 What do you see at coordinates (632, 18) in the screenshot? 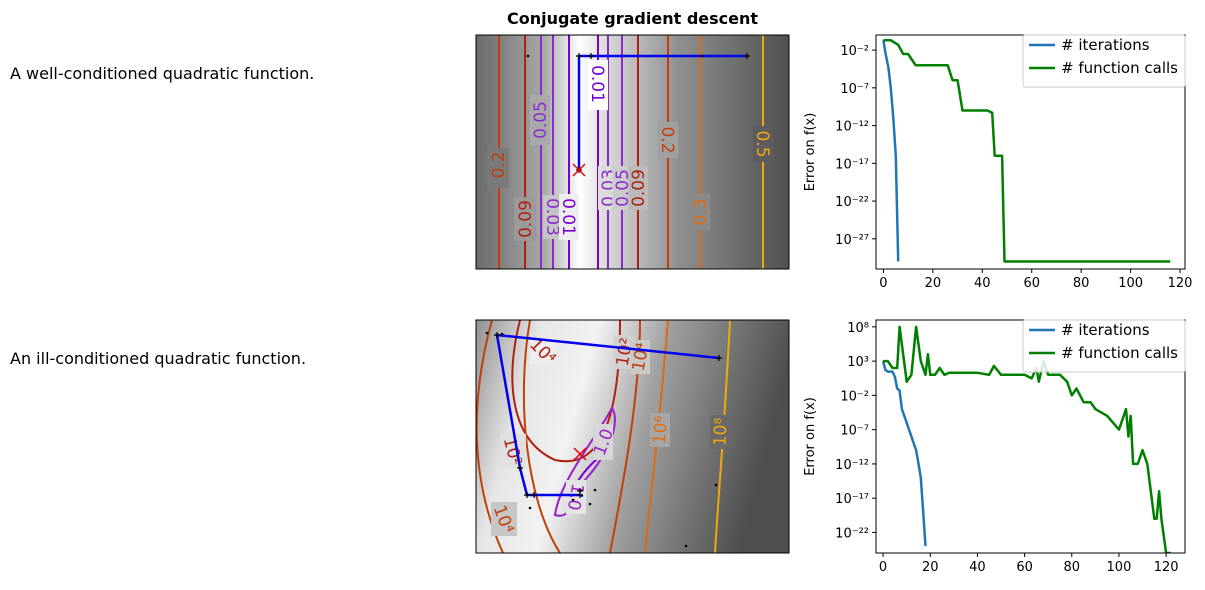
I see `figure-title: Conjugate gradient descent` at bounding box center [632, 18].